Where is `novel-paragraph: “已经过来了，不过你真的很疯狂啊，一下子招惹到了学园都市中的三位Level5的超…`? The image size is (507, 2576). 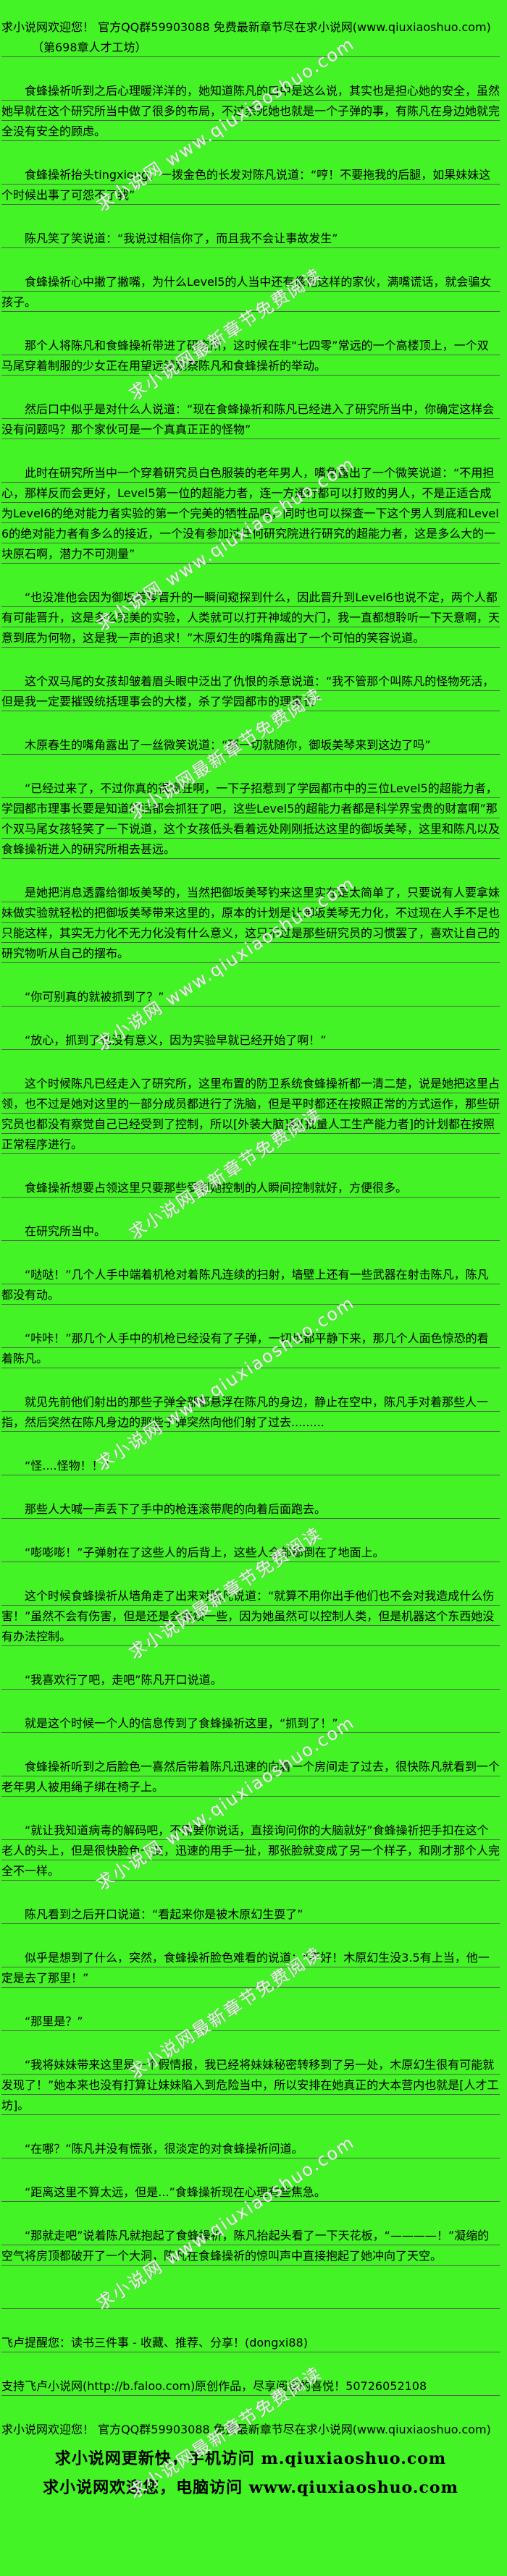
novel-paragraph: “已经过来了，不过你真的很疯狂啊，一下子招惹到了学园都市中的三位Level5的超… is located at coordinates (250, 819).